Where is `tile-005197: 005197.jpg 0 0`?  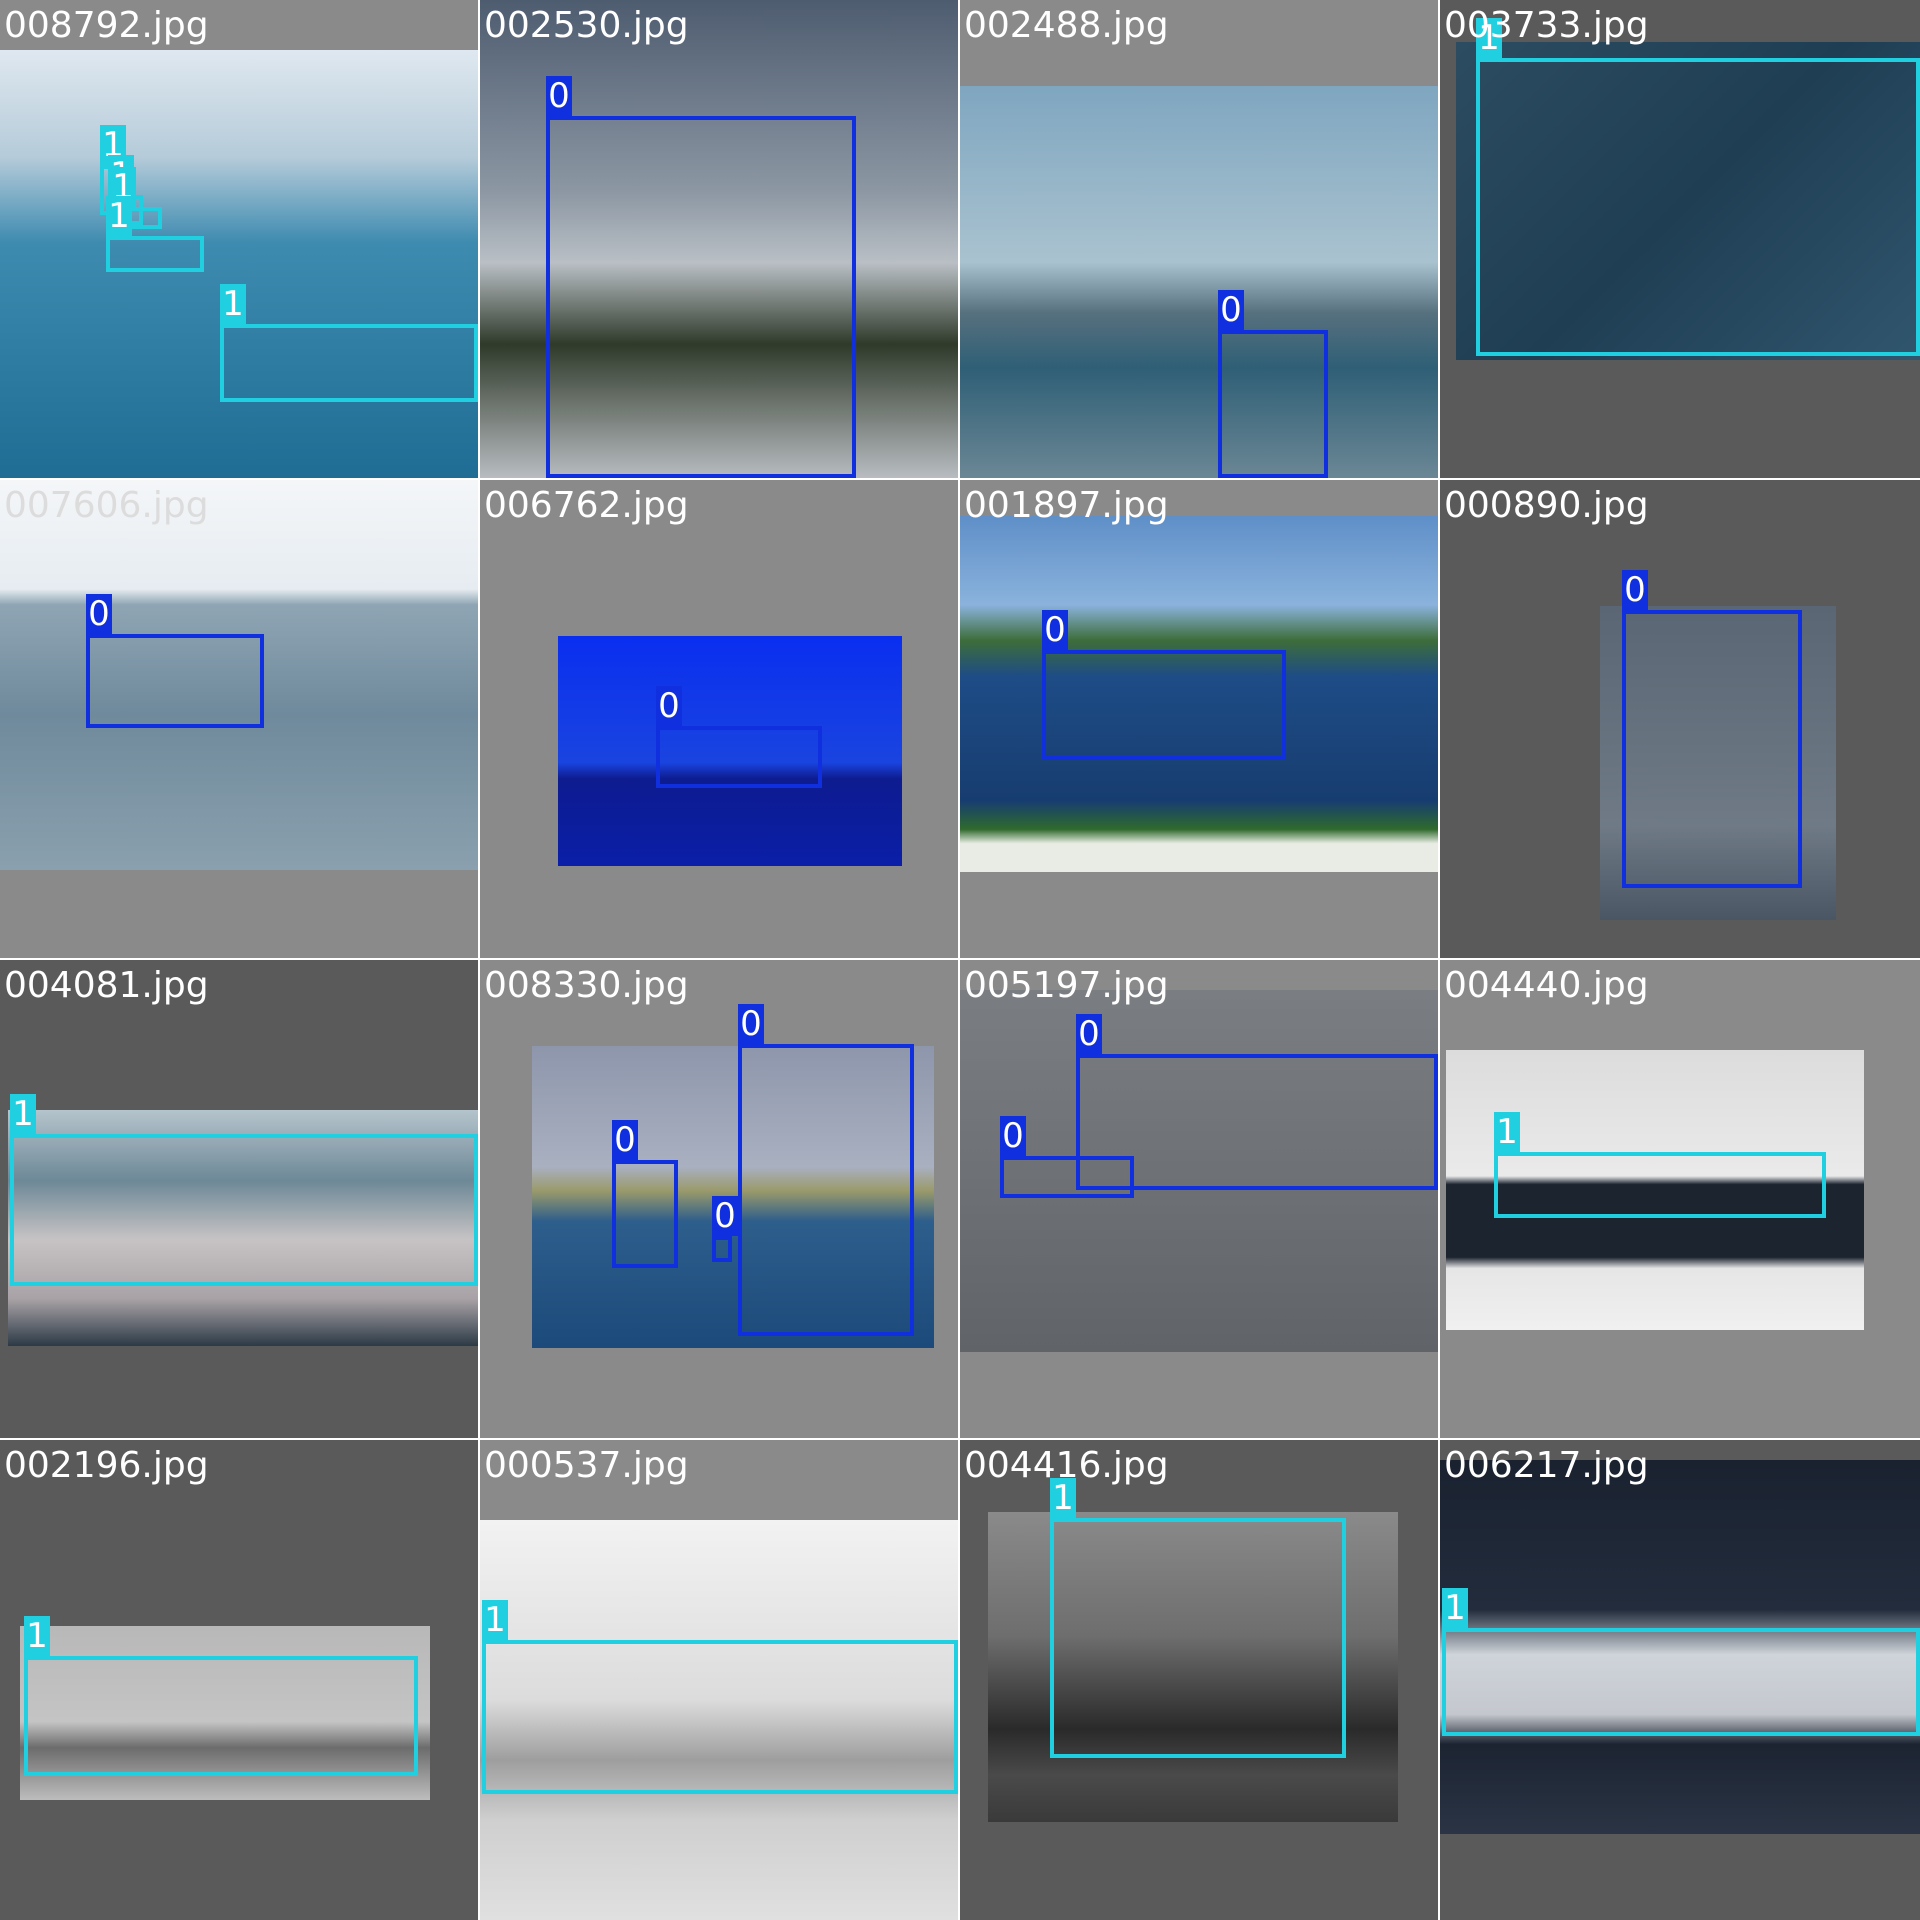
tile-005197: 005197.jpg 0 0 is located at coordinates (1199, 1199).